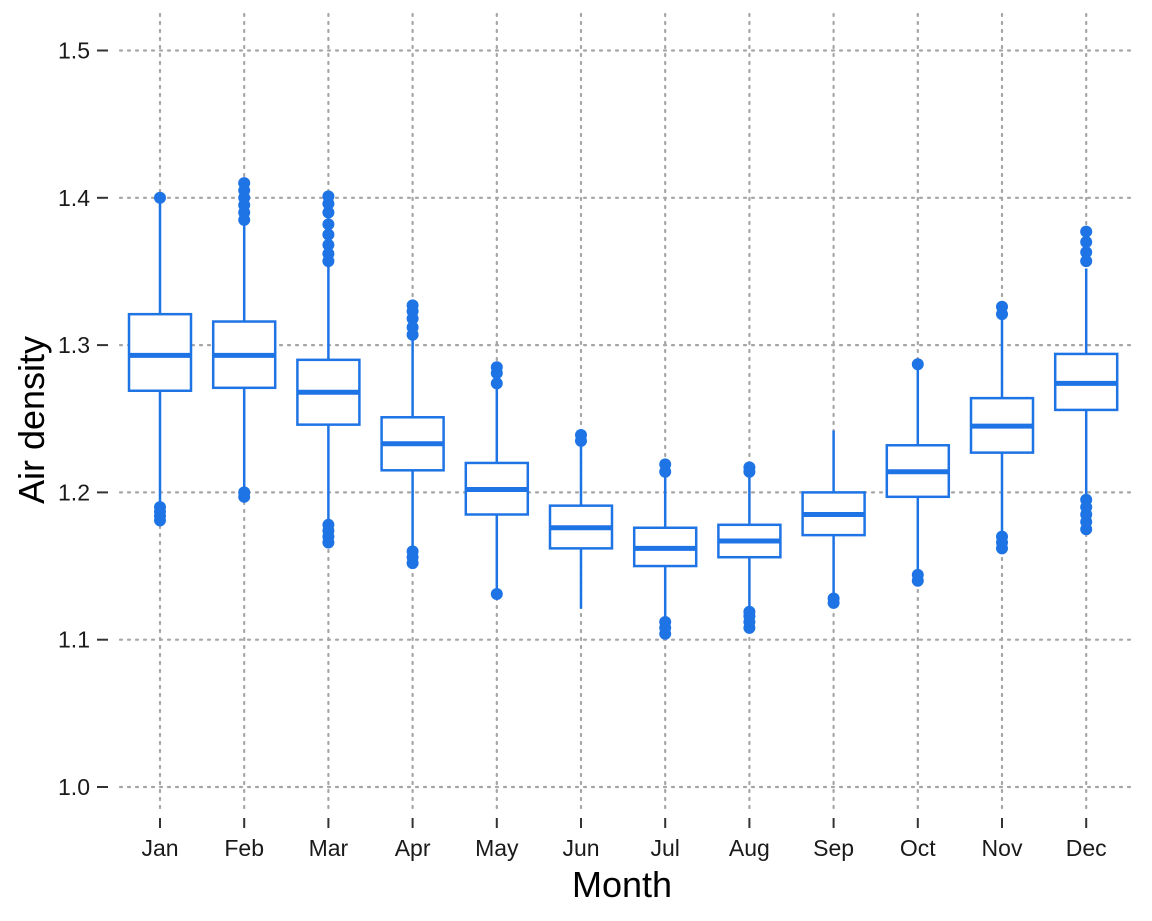 The height and width of the screenshot is (921, 1152). I want to click on x-axis-ticks: Jan Feb Mar Apr May Jun Jul Aug Sep Oct Nov Dec, so click(624, 839).